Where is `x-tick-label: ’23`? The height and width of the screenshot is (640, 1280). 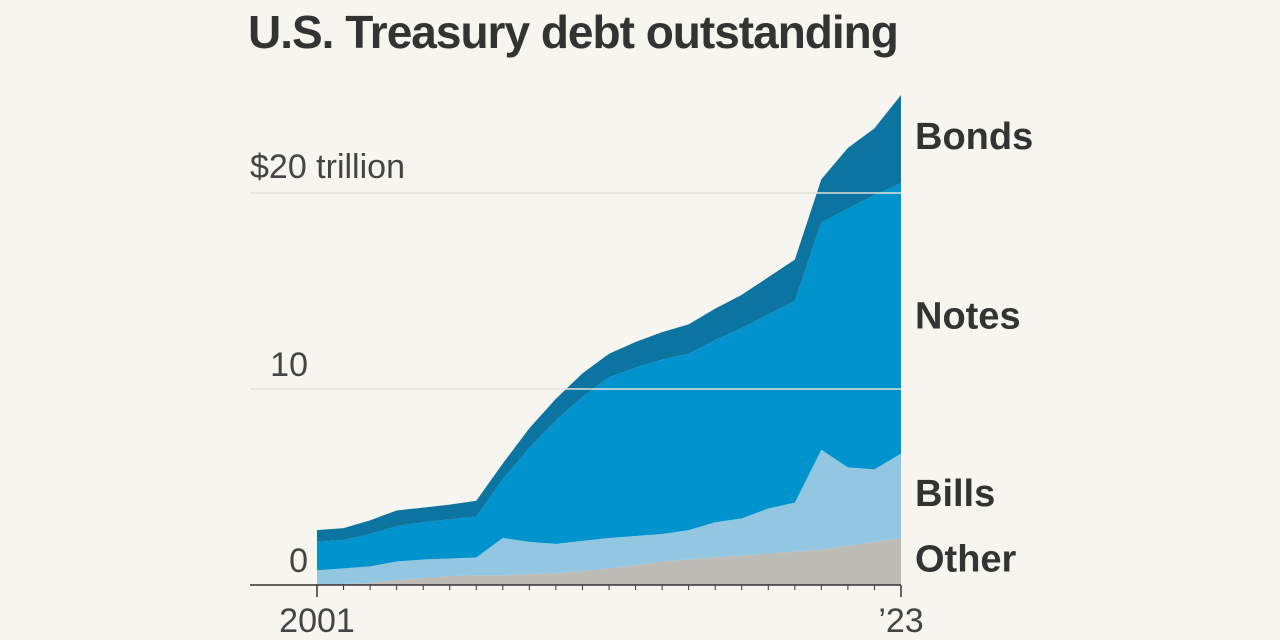 x-tick-label: ’23 is located at coordinates (900, 621).